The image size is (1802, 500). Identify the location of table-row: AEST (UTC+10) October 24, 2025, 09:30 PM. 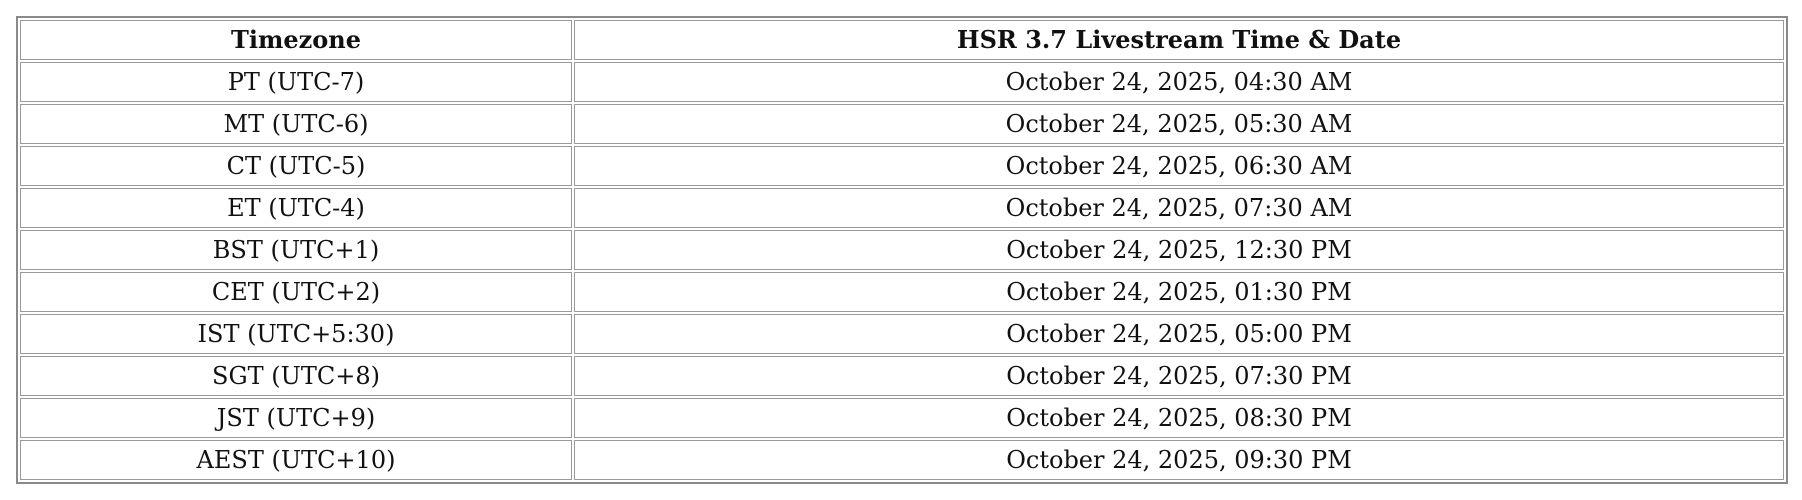
(902, 460).